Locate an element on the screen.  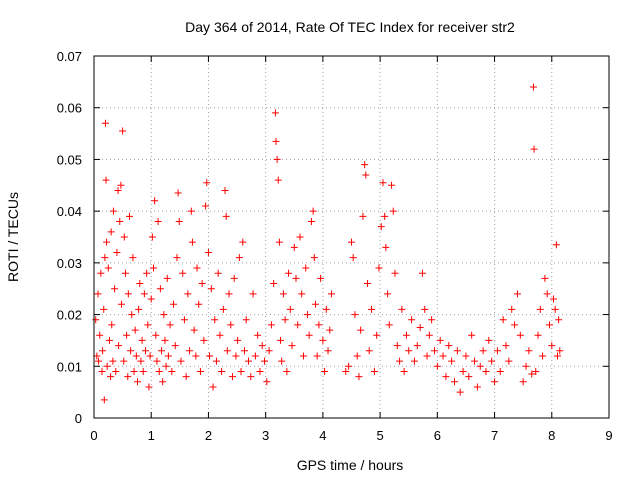
y-tick-label: 0.06 is located at coordinates (69, 108).